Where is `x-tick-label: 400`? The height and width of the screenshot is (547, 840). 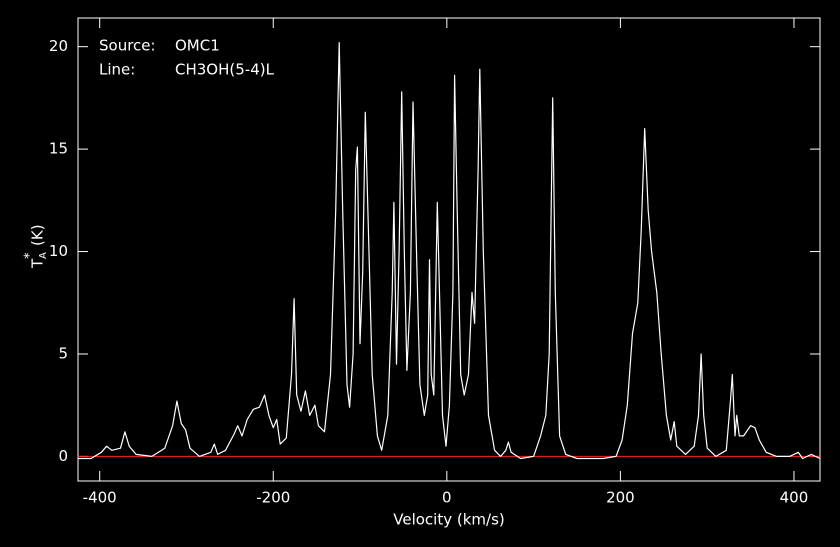
x-tick-label: 400 is located at coordinates (794, 498).